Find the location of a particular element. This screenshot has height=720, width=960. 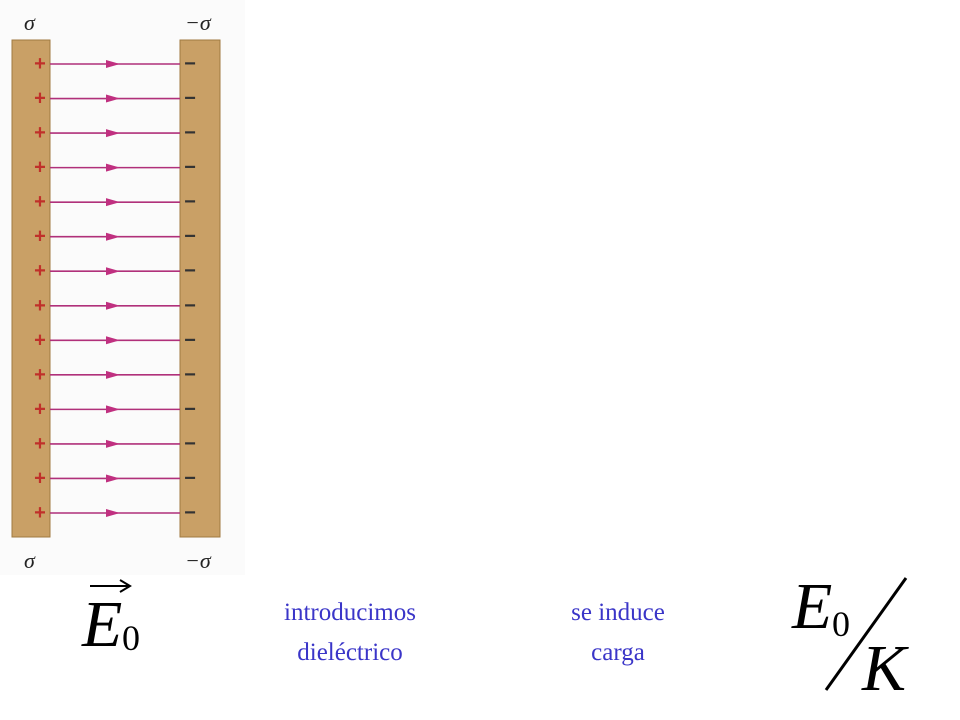

field-subscript: 0 is located at coordinates (131, 638).